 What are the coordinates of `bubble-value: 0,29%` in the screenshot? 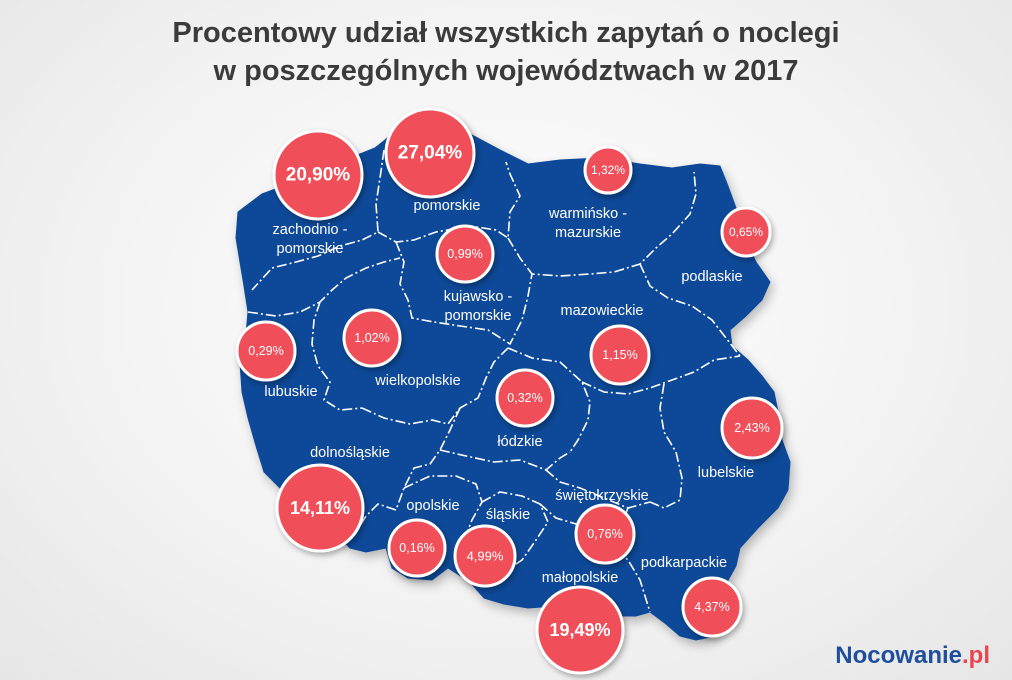 It's located at (265, 351).